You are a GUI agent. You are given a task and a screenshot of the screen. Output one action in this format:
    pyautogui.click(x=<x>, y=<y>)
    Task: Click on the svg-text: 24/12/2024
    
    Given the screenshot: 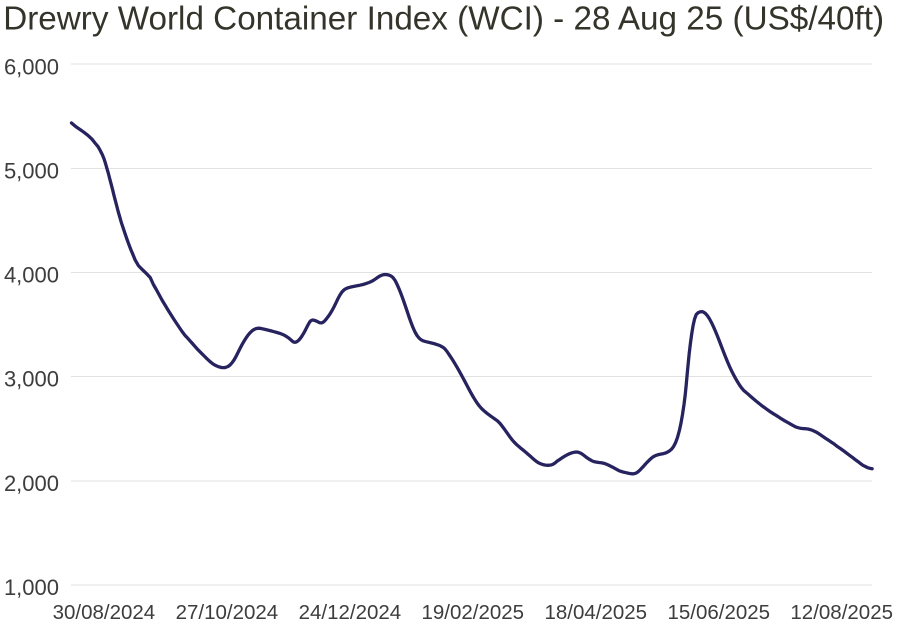 What is the action you would take?
    pyautogui.click(x=350, y=612)
    